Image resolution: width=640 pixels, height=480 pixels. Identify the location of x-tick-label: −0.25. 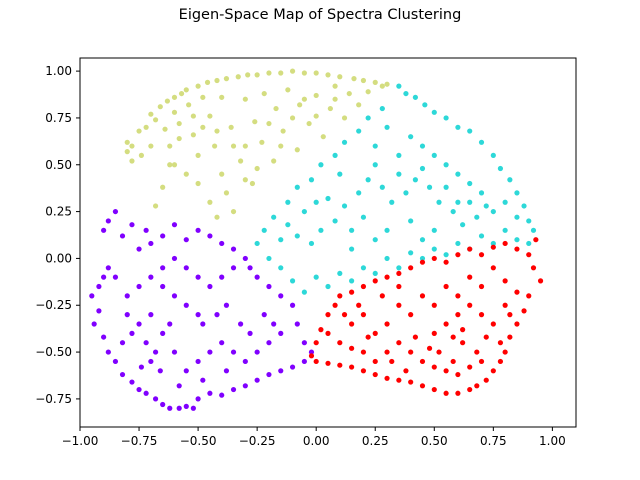
(257, 441).